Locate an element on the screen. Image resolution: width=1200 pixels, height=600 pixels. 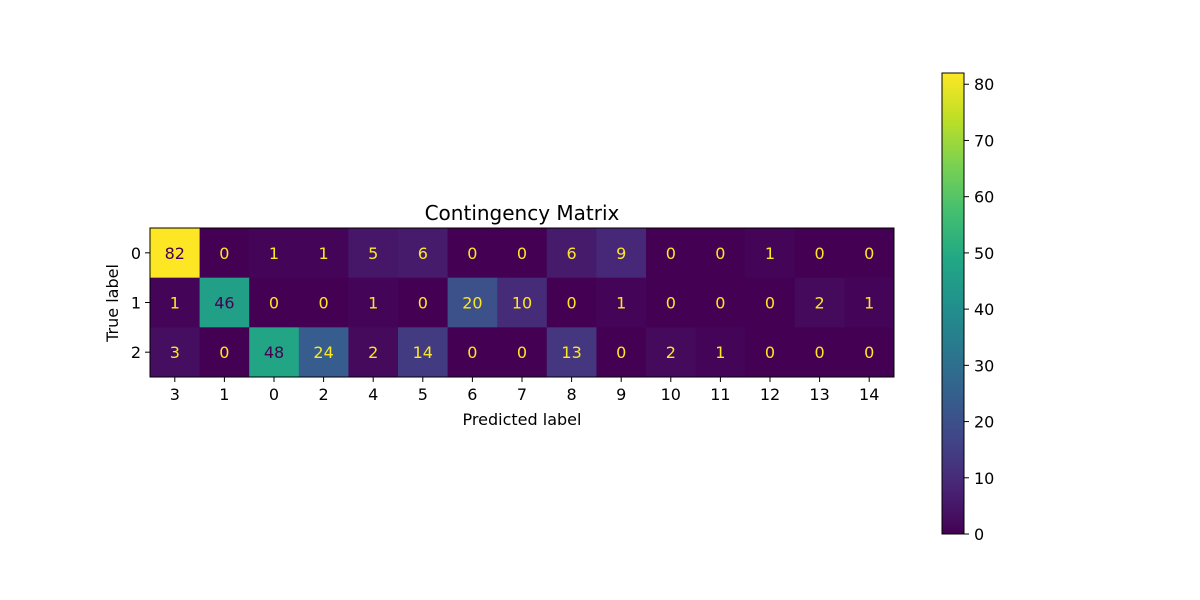
colorbar-tick-label: 70 is located at coordinates (984, 140).